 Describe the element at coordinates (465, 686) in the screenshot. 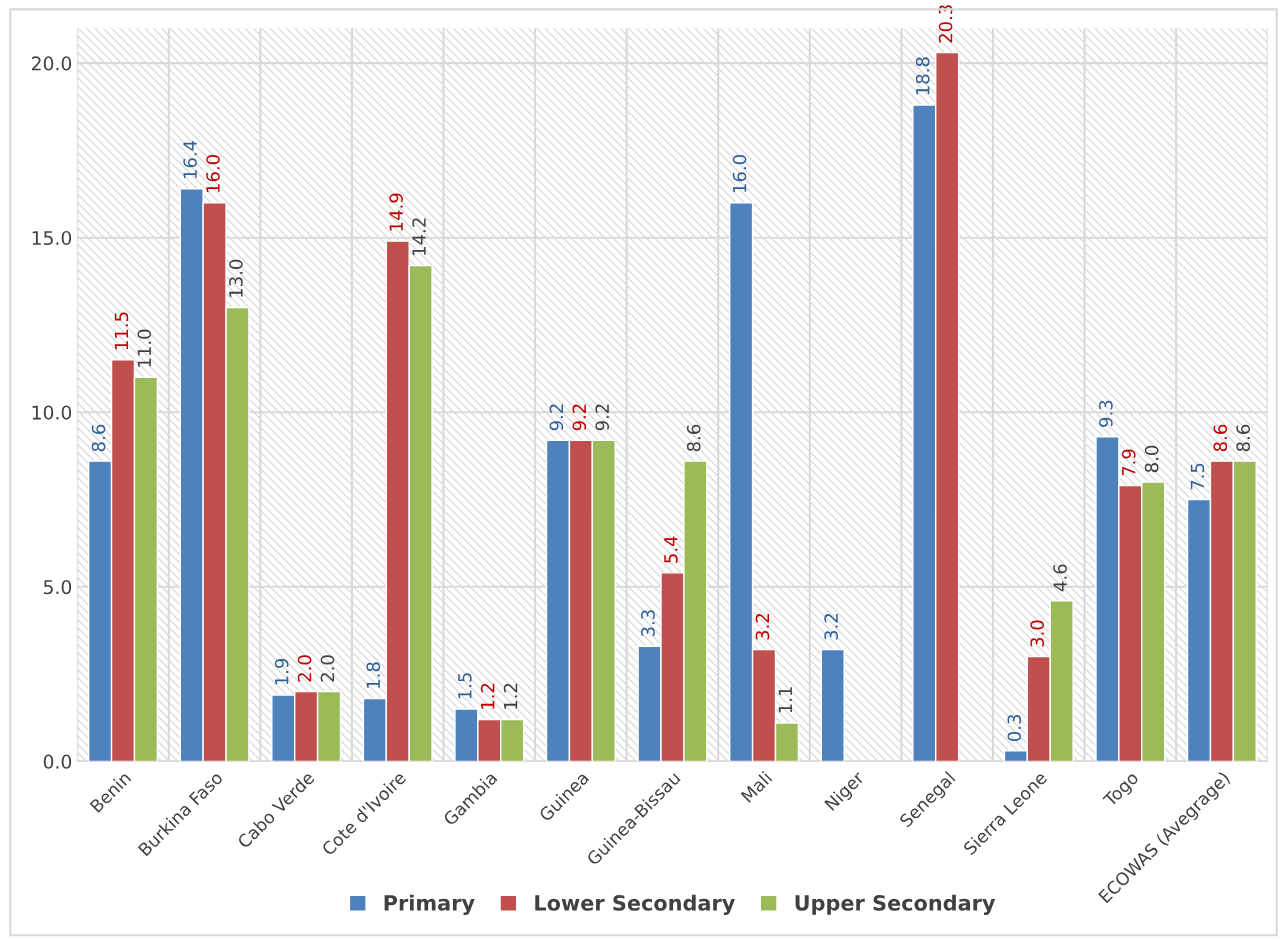

I see `data-label: 1.5` at that location.